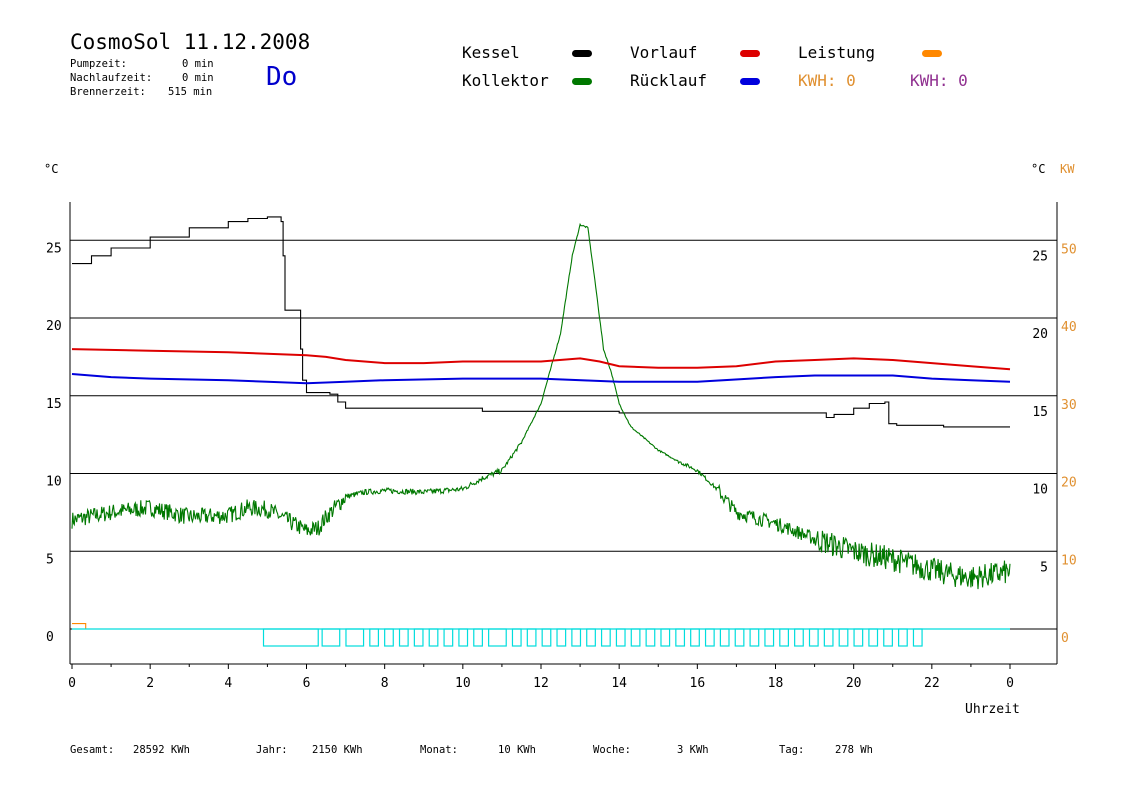  What do you see at coordinates (992, 709) in the screenshot?
I see `x-axis-label: Uhrzeit` at bounding box center [992, 709].